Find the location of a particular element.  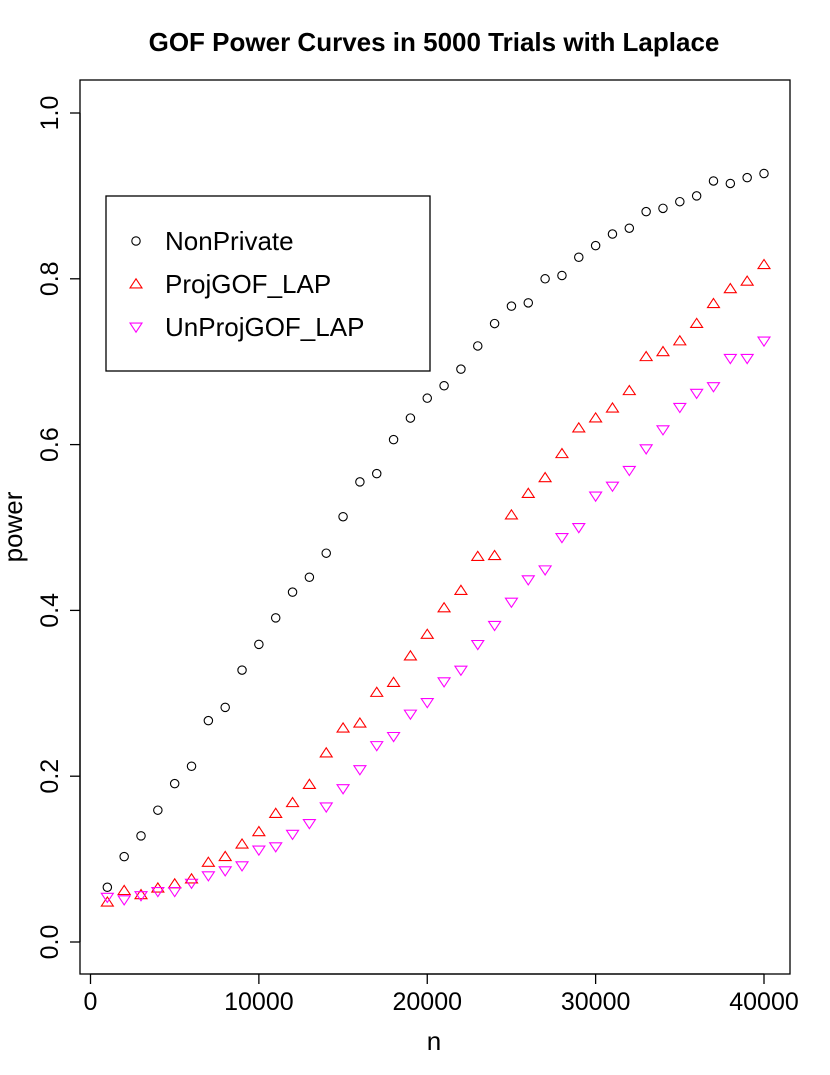

x-tick-label: 30000 is located at coordinates (596, 1002).